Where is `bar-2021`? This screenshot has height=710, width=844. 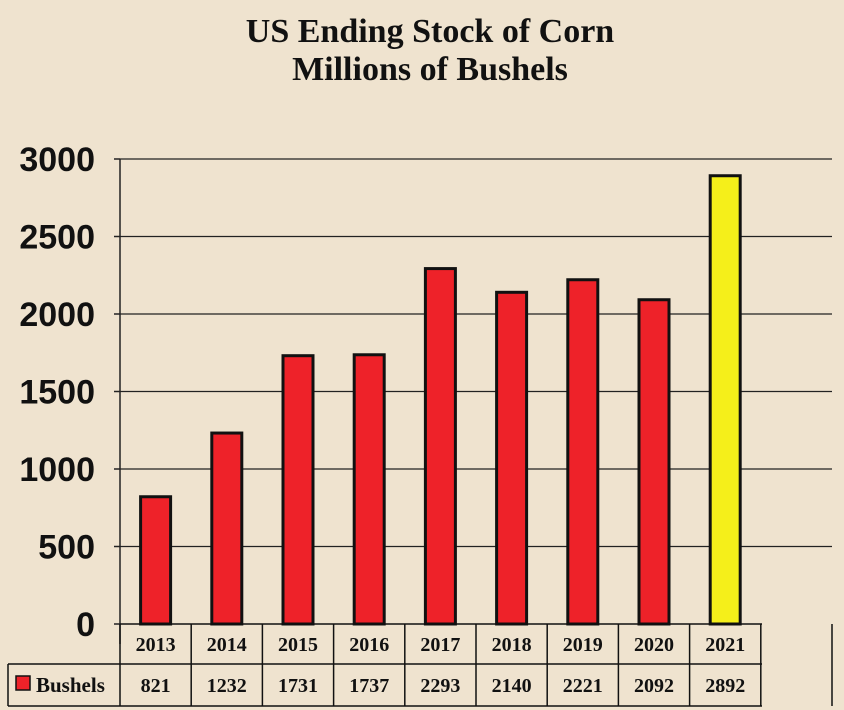
bar-2021 is located at coordinates (725, 400).